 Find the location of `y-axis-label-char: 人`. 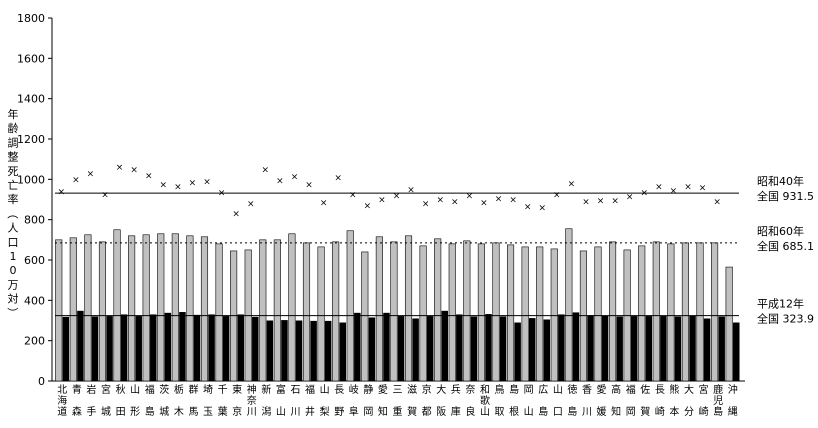

y-axis-label-char: 人 is located at coordinates (13, 228).